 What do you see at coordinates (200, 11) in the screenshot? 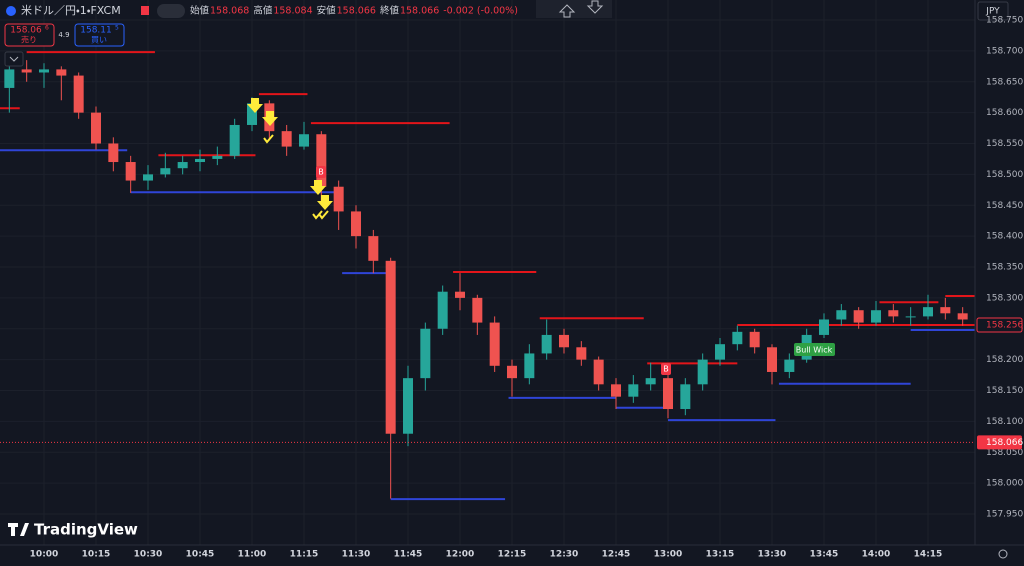
I see `ohlc-label: 始値` at bounding box center [200, 11].